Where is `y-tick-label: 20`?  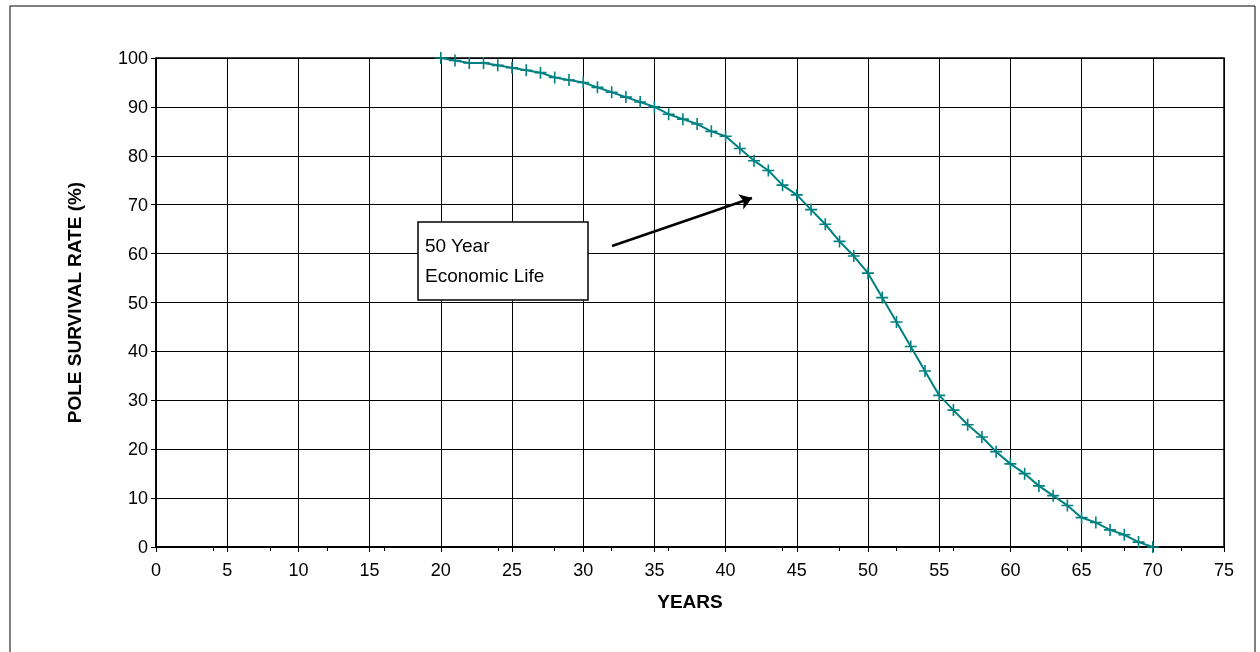
y-tick-label: 20 is located at coordinates (137, 449).